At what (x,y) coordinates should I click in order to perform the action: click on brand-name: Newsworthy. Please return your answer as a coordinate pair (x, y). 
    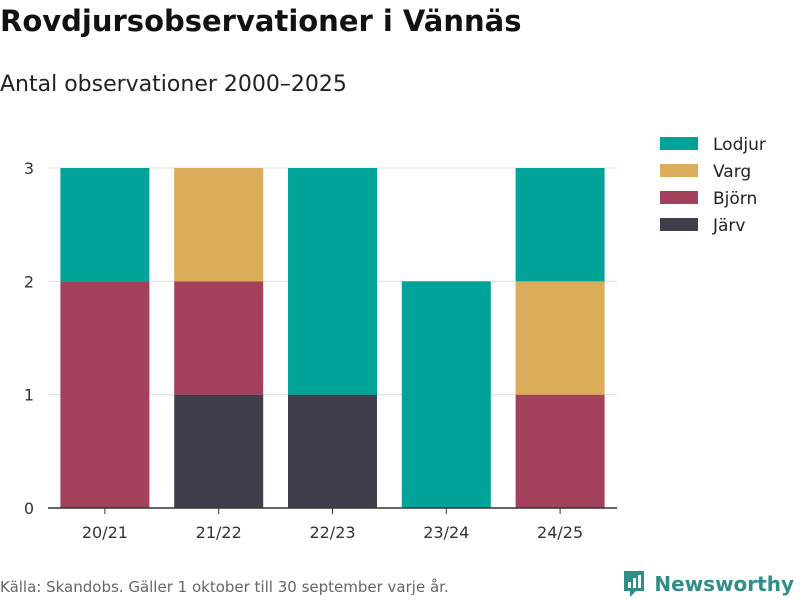
    Looking at the image, I should click on (724, 584).